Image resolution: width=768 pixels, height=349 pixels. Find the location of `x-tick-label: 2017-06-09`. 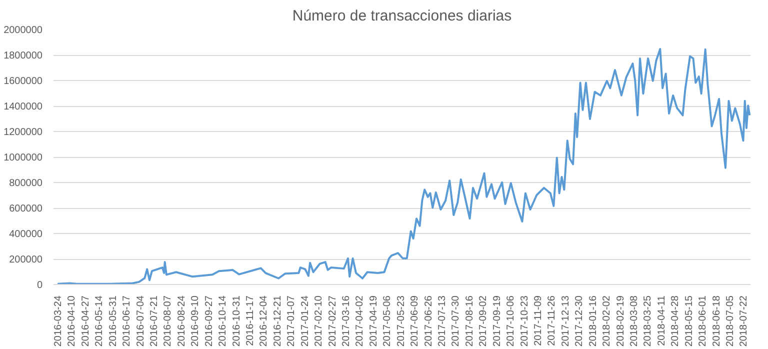

x-tick-label: 2017-06-09 is located at coordinates (415, 321).